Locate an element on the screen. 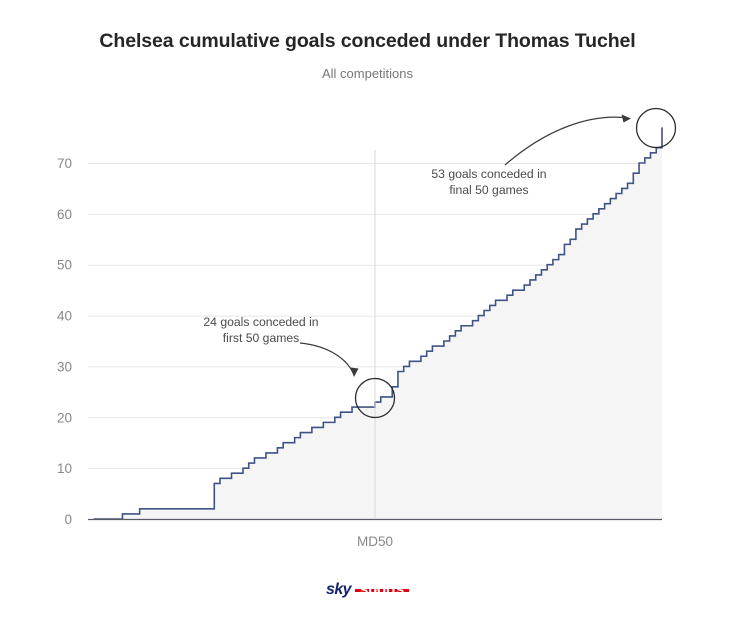 The image size is (735, 617). annotation-first-50-arrow-head is located at coordinates (354, 372).